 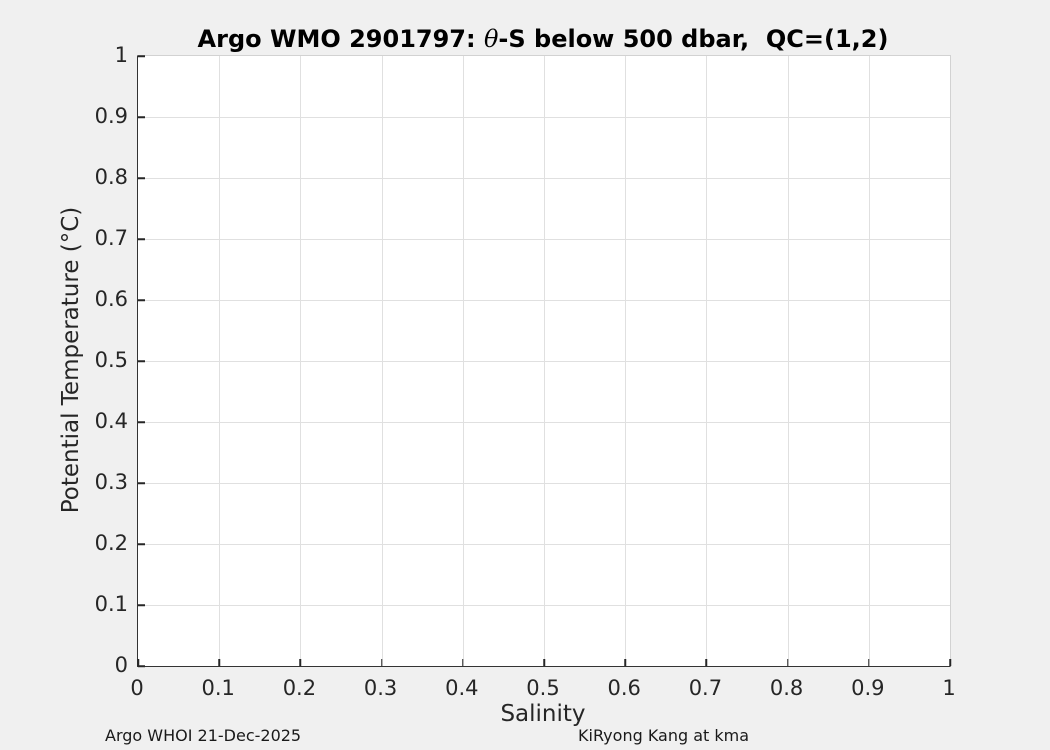 I want to click on y-tick-label: 0.7, so click(x=111, y=238).